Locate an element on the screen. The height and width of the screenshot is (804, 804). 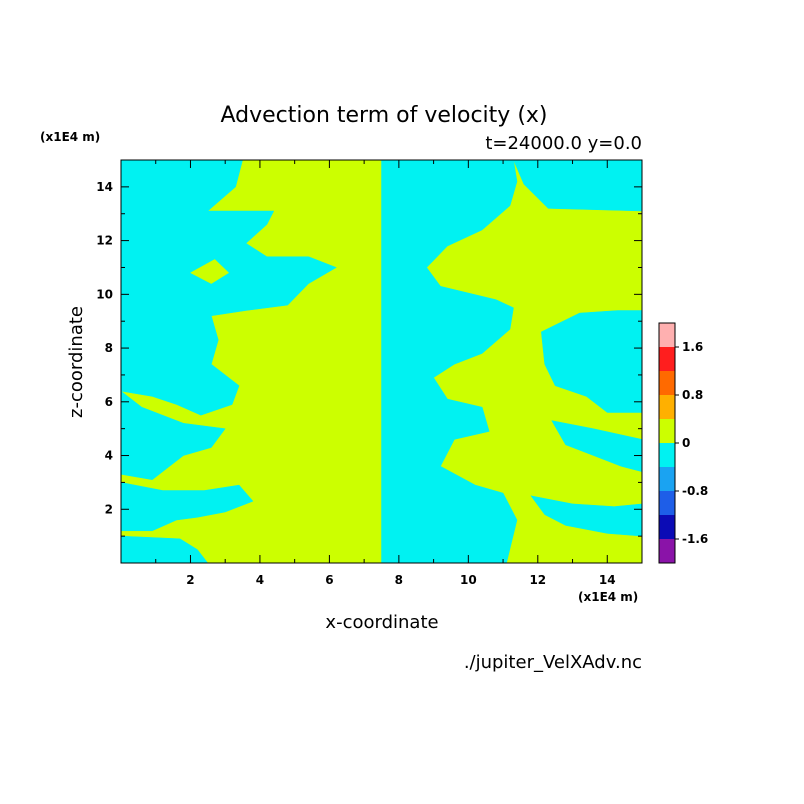
chart-subtitle: t=24000.0 y=0.0 is located at coordinates (563, 143).